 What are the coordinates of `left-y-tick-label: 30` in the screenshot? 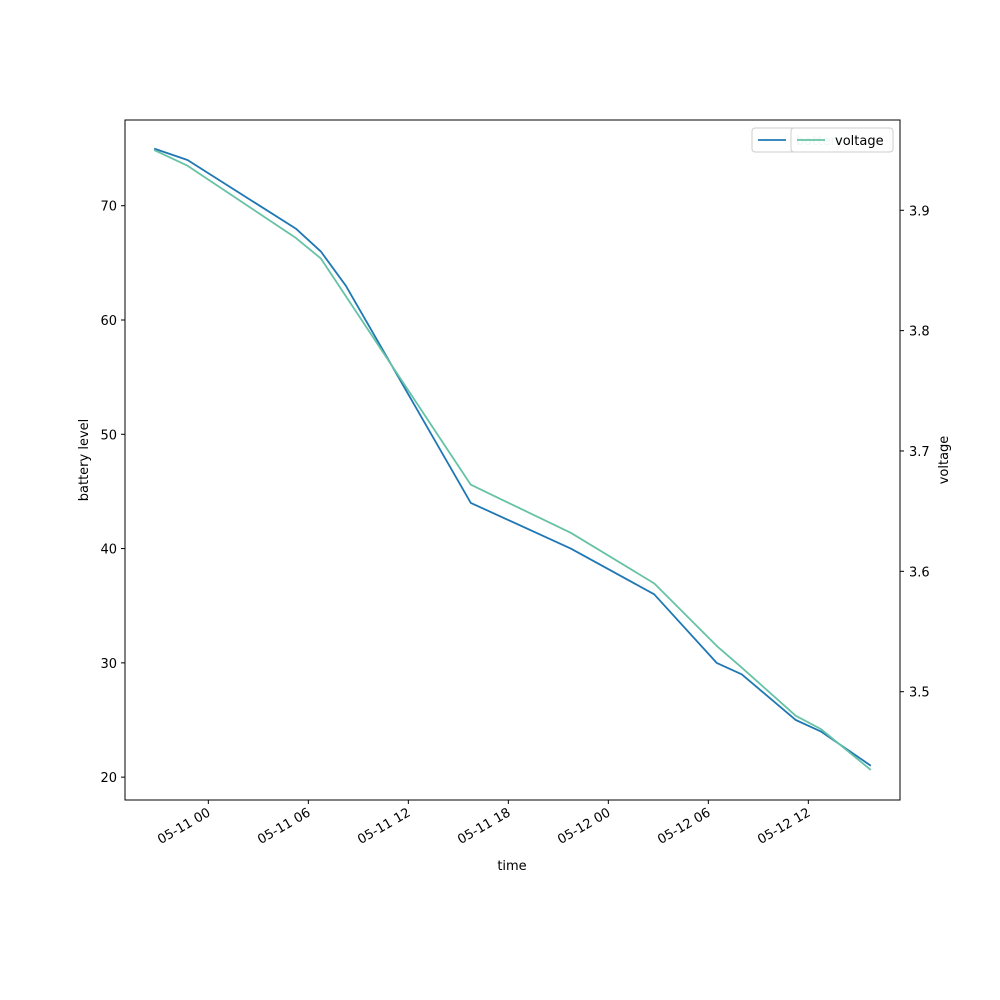 It's located at (108, 664).